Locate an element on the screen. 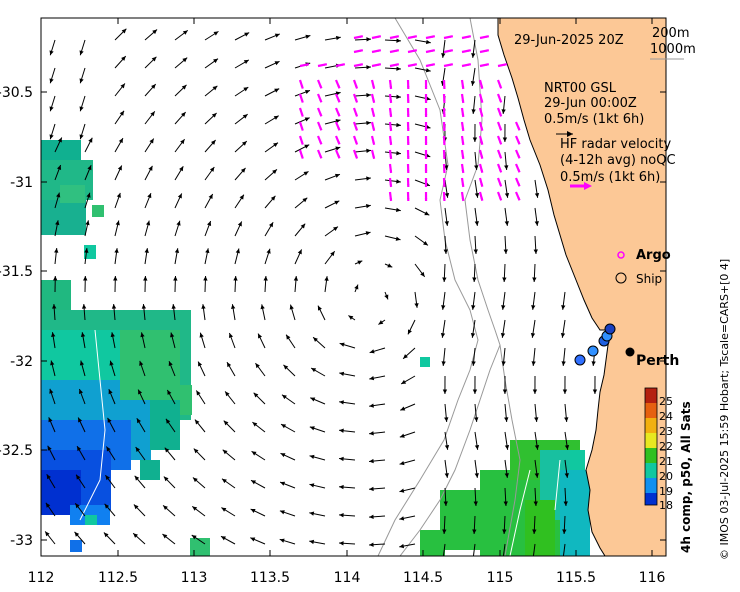 Image resolution: width=740 pixels, height=592 pixels. y-tick-label: -30.5 is located at coordinates (16, 93).